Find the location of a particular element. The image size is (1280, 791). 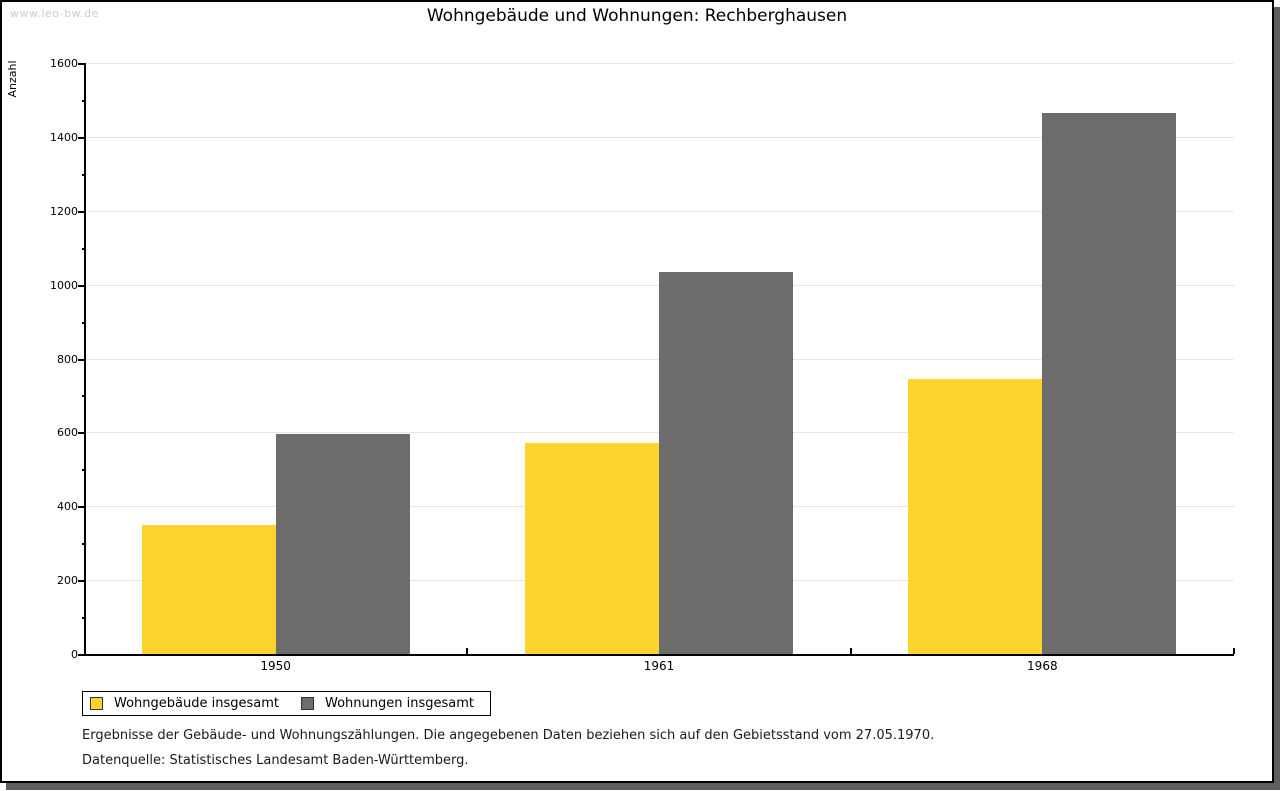

y-tick-label: 1400 is located at coordinates (64, 137).